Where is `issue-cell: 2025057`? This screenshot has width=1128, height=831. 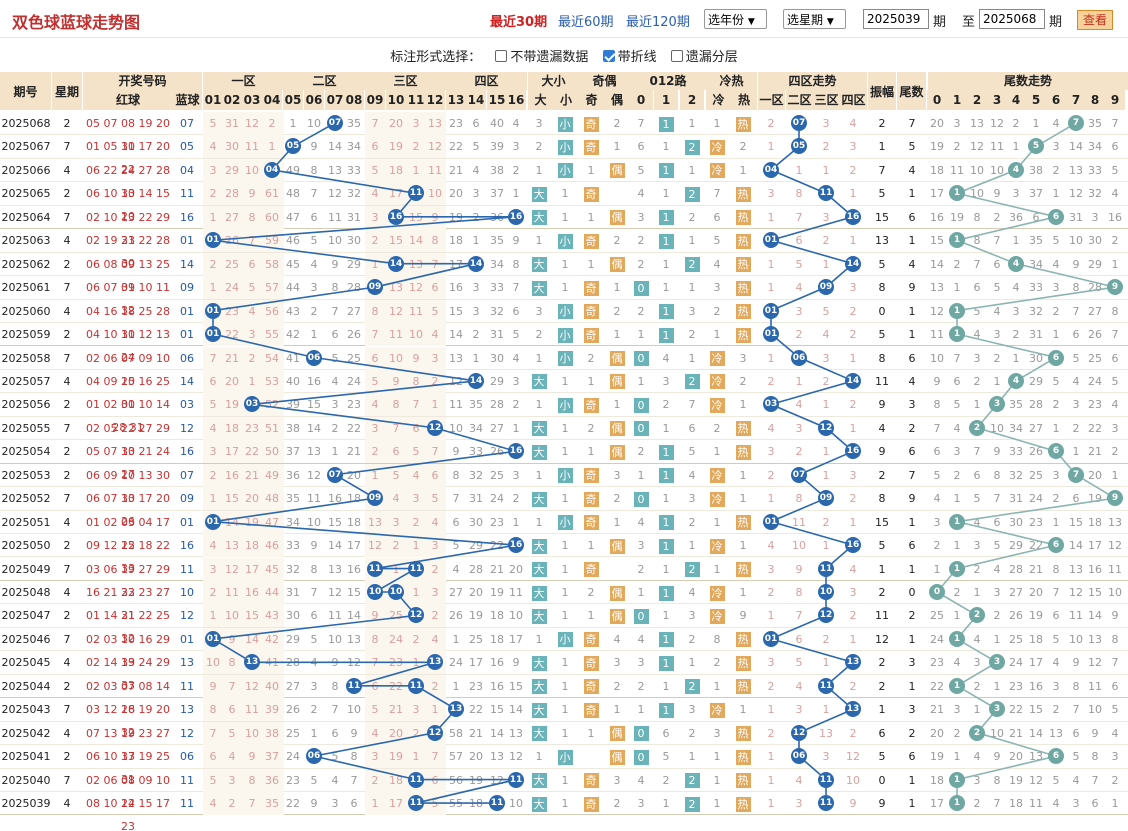
issue-cell: 2025057 is located at coordinates (26, 381).